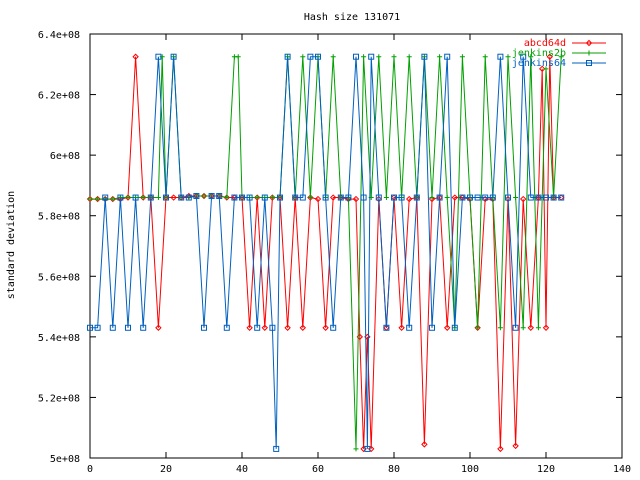 The image size is (640, 480). What do you see at coordinates (59, 398) in the screenshot?
I see `y-tick-label: 5.2e+08` at bounding box center [59, 398].